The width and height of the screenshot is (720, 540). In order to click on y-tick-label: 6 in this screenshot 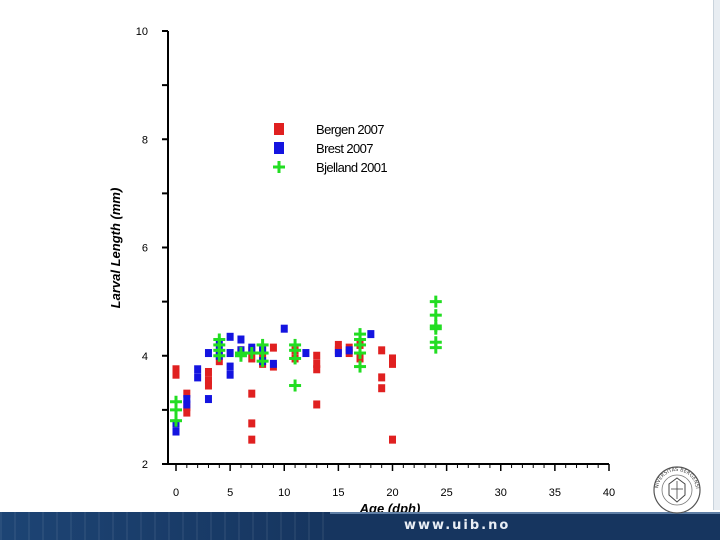, I will do `click(145, 249)`.